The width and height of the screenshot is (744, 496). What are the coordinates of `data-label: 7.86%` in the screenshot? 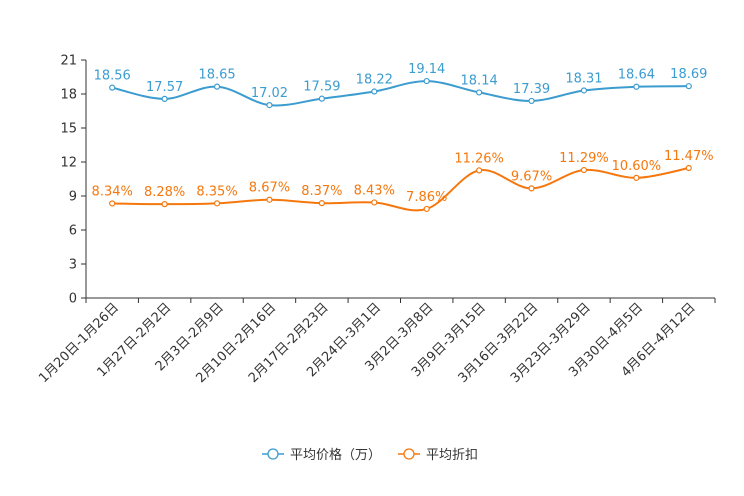 It's located at (426, 197).